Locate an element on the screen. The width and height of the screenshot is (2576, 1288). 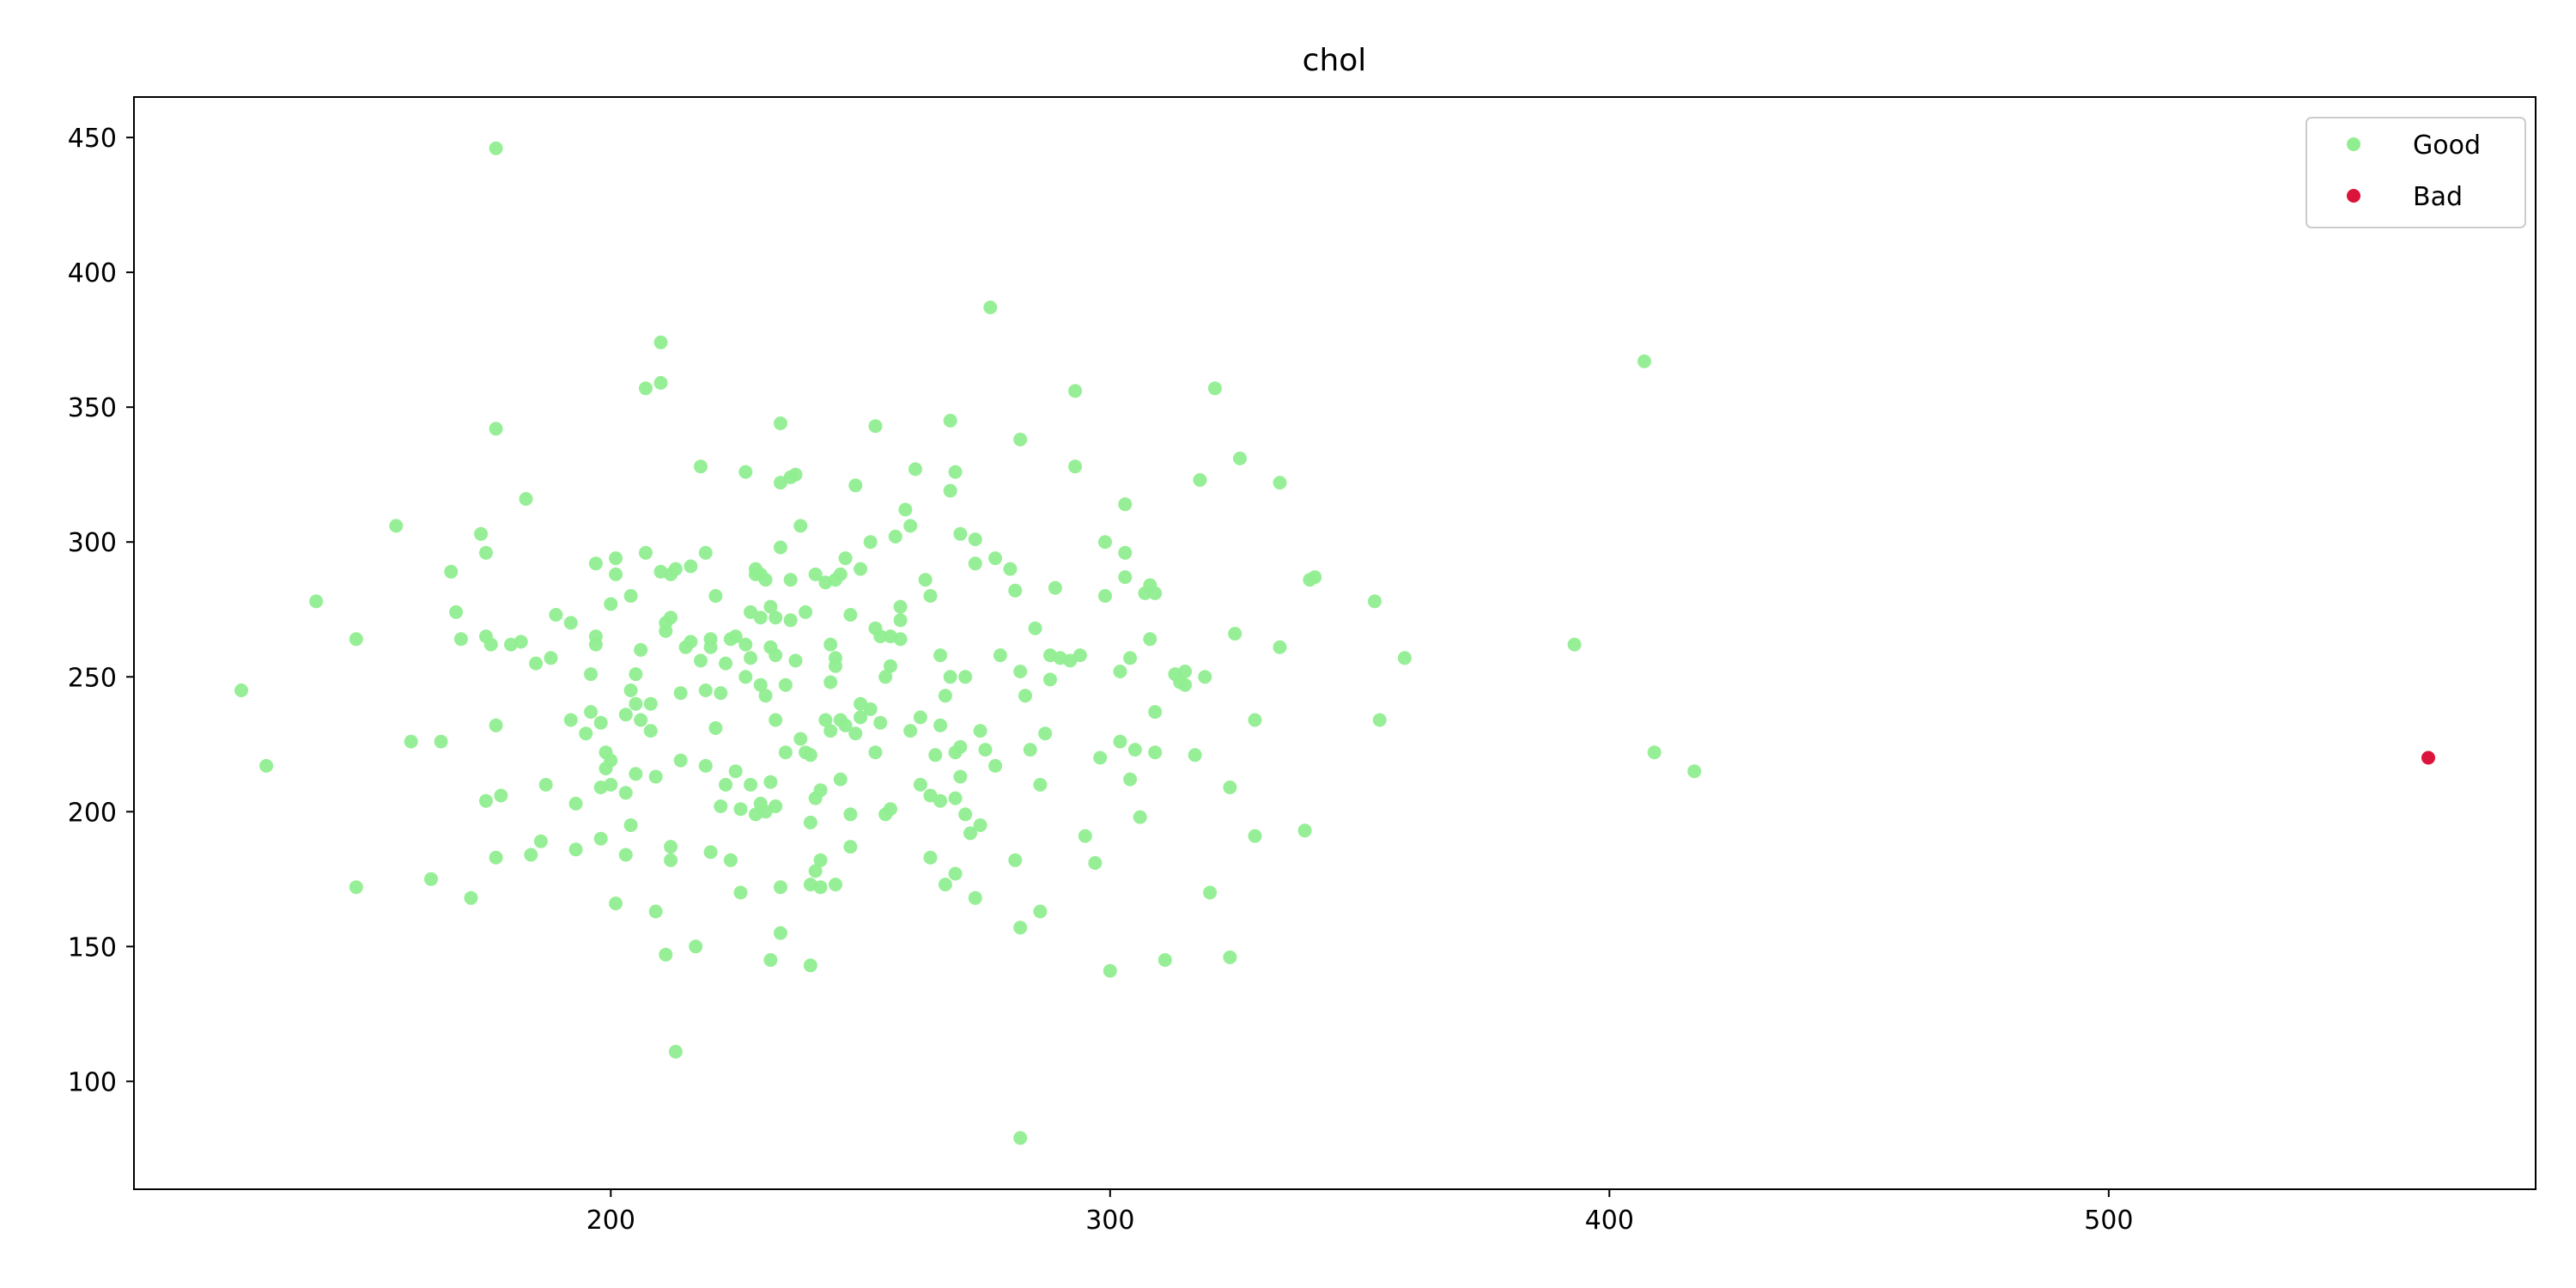
series-bad is located at coordinates (2428, 757).